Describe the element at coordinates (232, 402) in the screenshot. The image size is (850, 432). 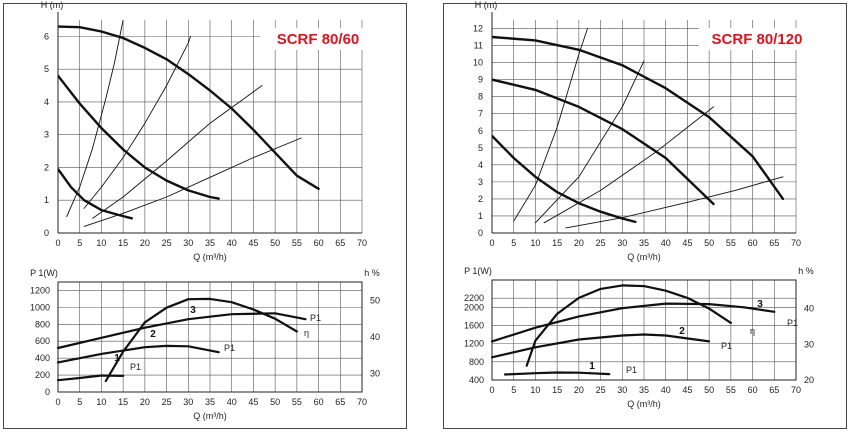
I see `x-tick-label: 40` at that location.